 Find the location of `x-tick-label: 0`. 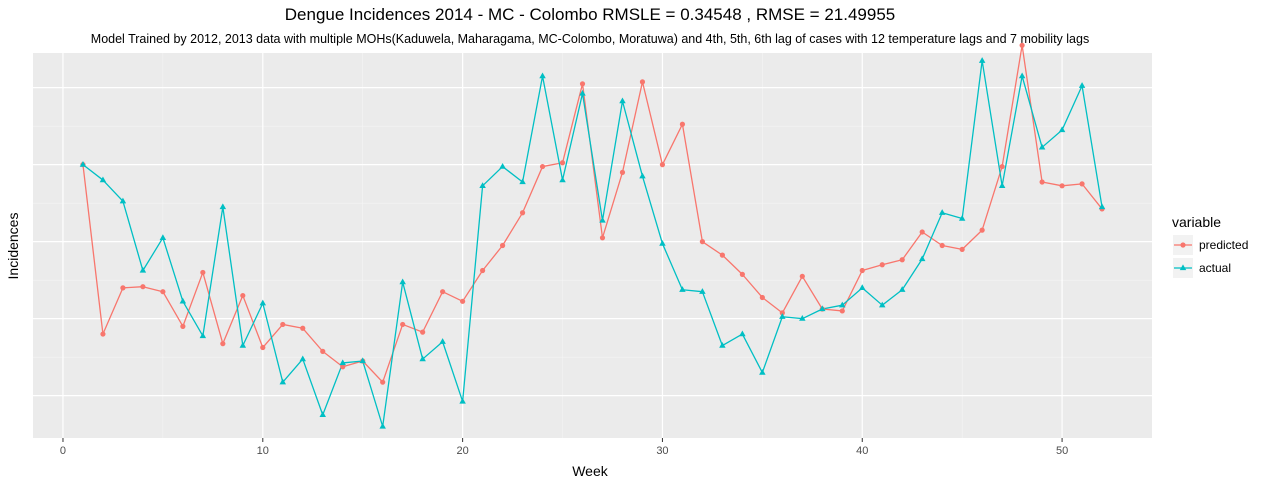

x-tick-label: 0 is located at coordinates (63, 451).